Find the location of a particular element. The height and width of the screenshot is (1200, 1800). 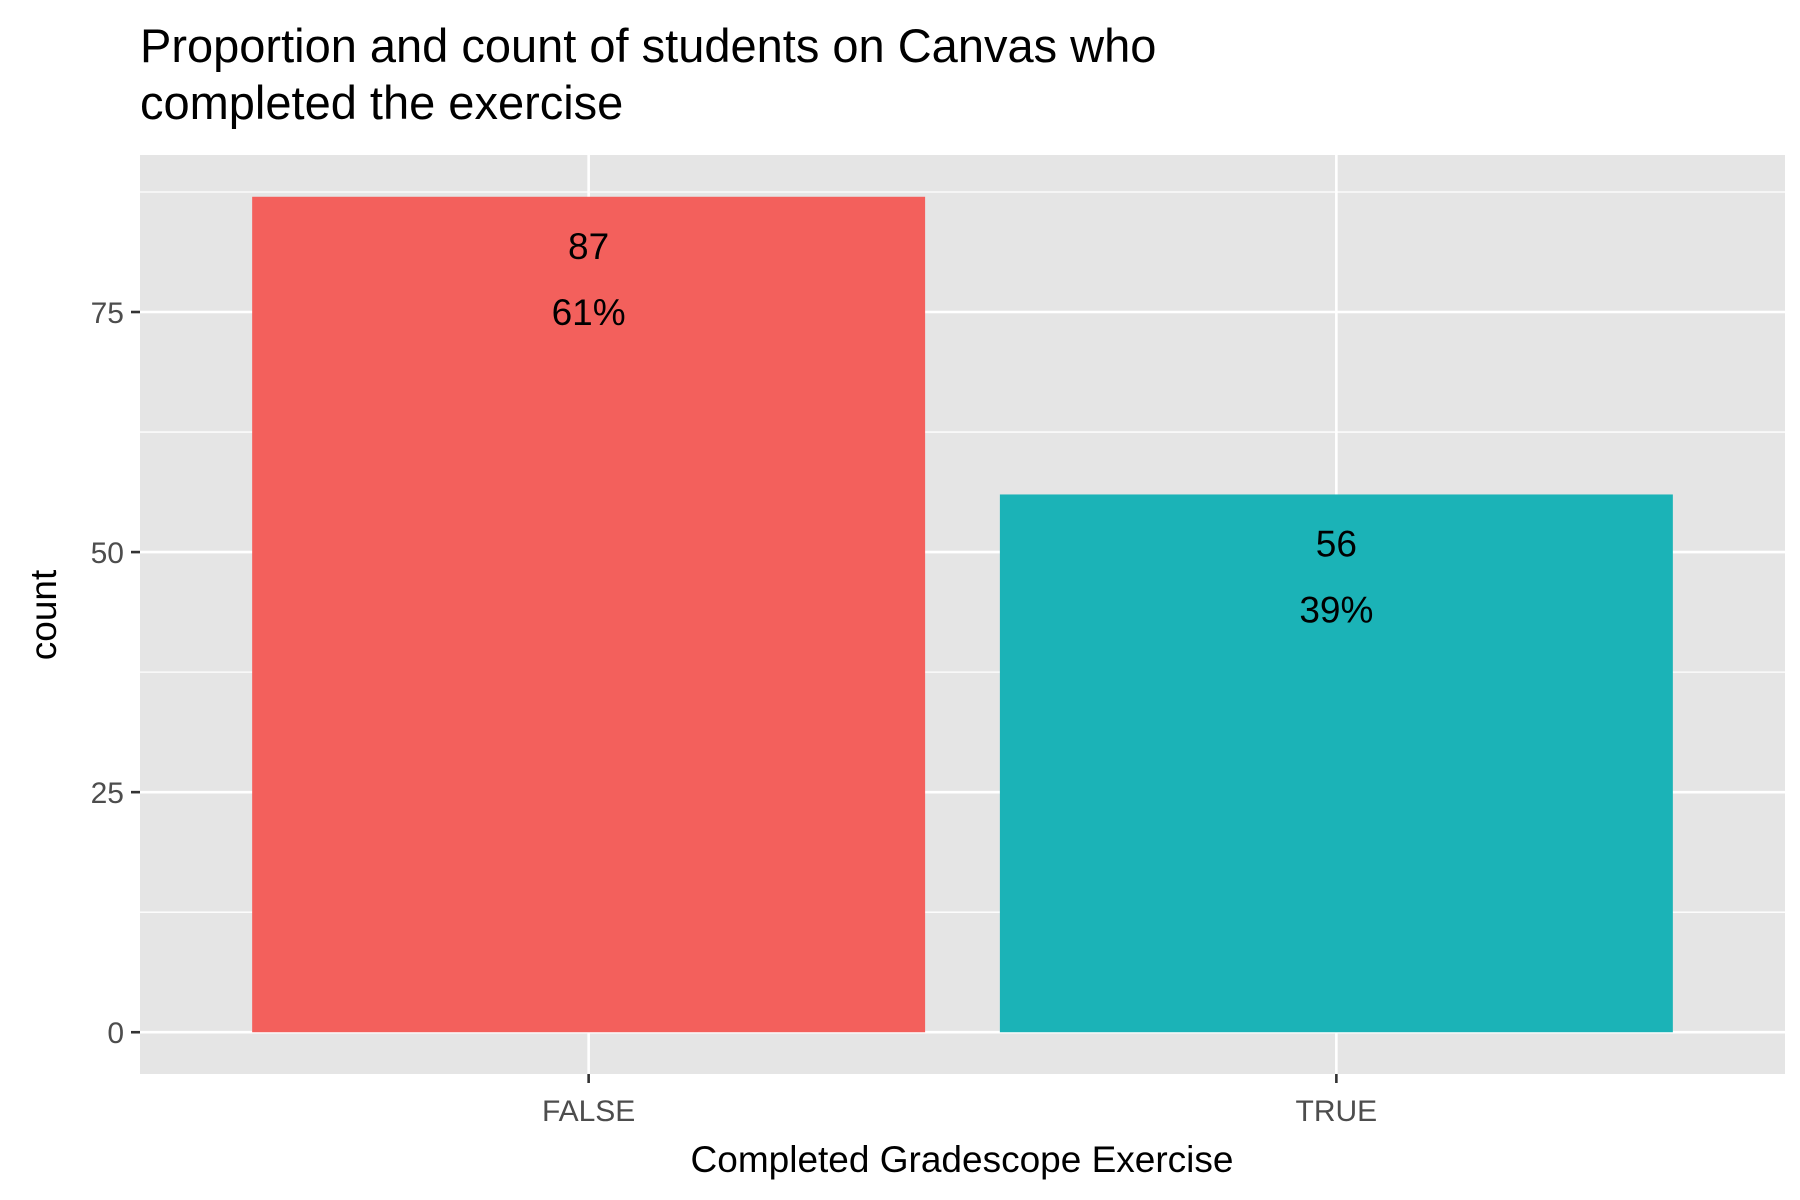

x-tick-label: FALSE is located at coordinates (588, 1111).